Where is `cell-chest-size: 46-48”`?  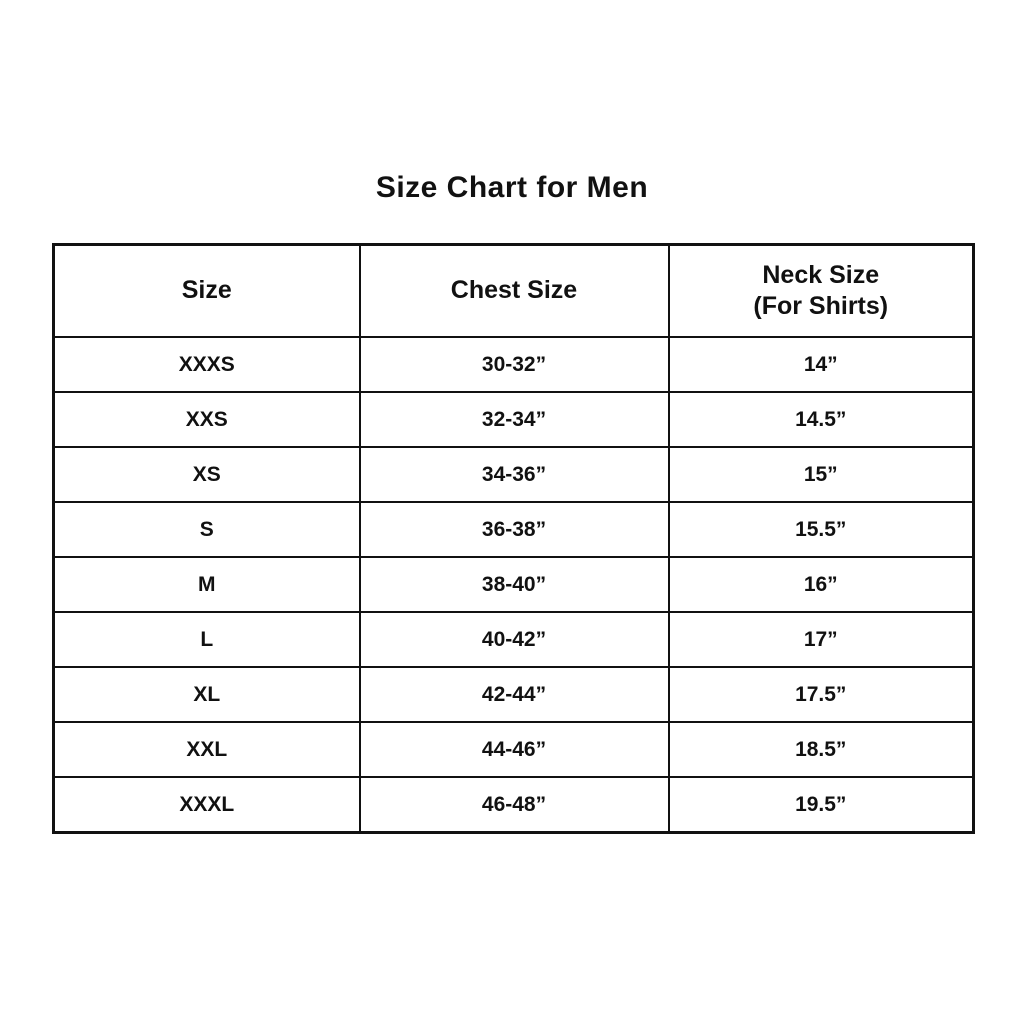
cell-chest-size: 46-48” is located at coordinates (514, 805).